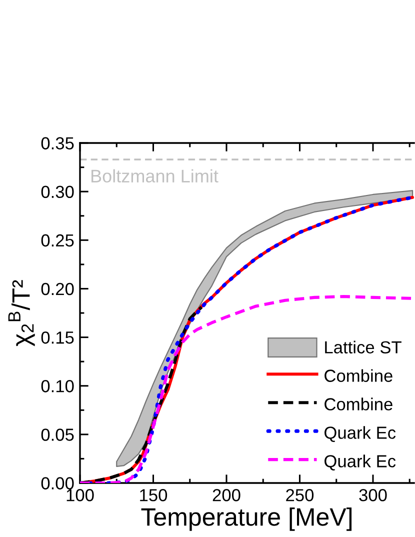 This screenshot has width=415, height=537. Describe the element at coordinates (57, 386) in the screenshot. I see `y-tick-label: 0.10` at that location.